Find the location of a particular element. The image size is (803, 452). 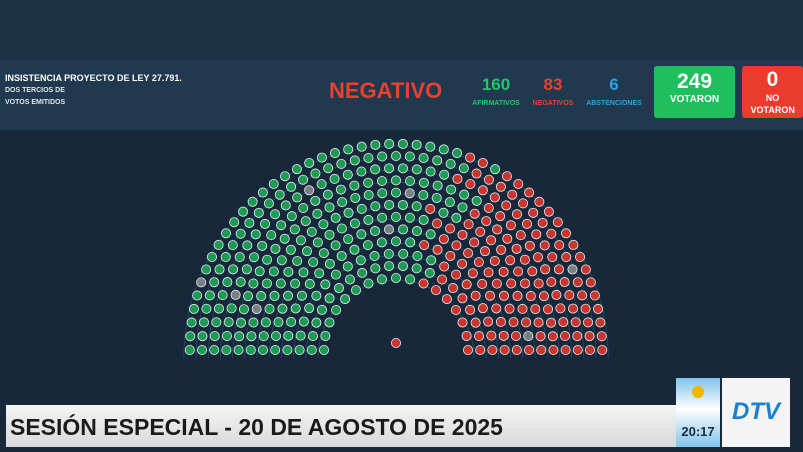

total-label: NO VOTARON is located at coordinates (772, 104).